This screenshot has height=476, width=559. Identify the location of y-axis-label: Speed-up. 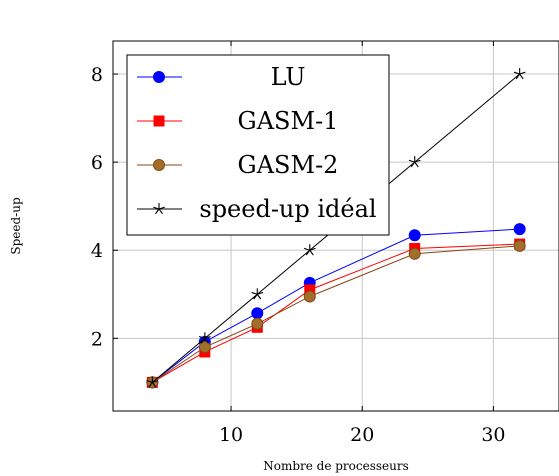
(16, 226).